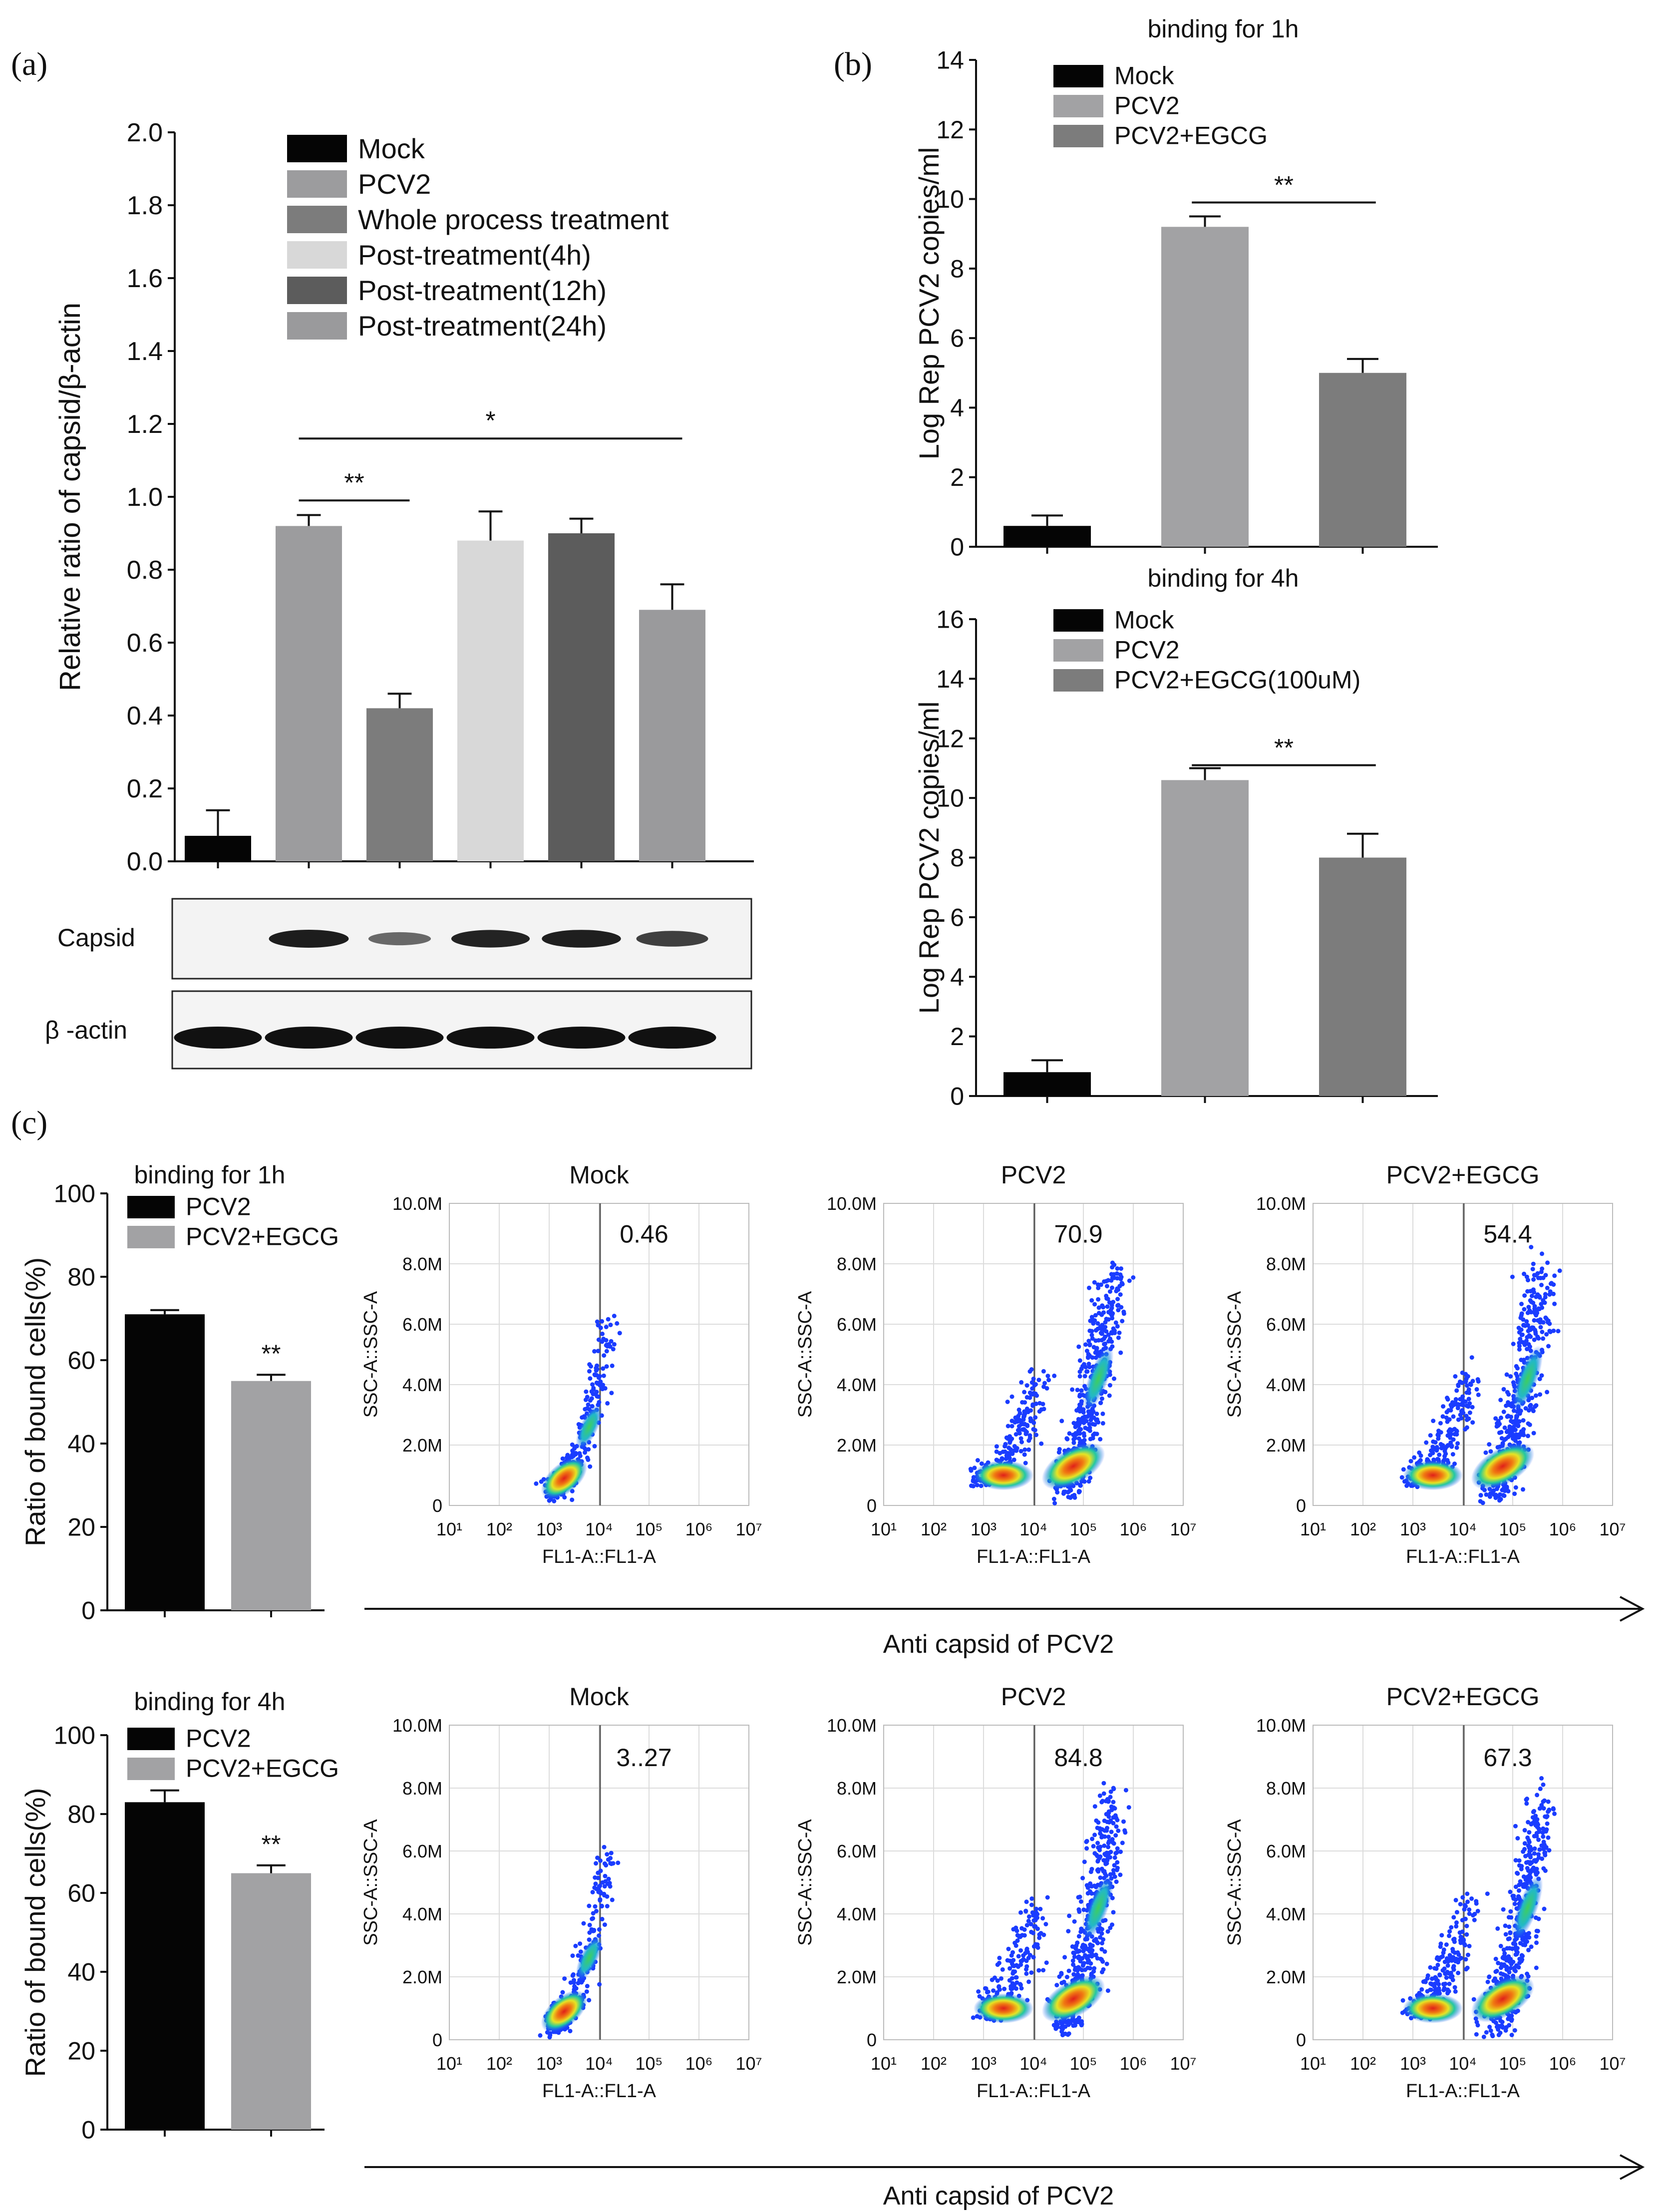 The image size is (1667, 2212). What do you see at coordinates (1098, 1907) in the screenshot?
I see `density-hotspot` at bounding box center [1098, 1907].